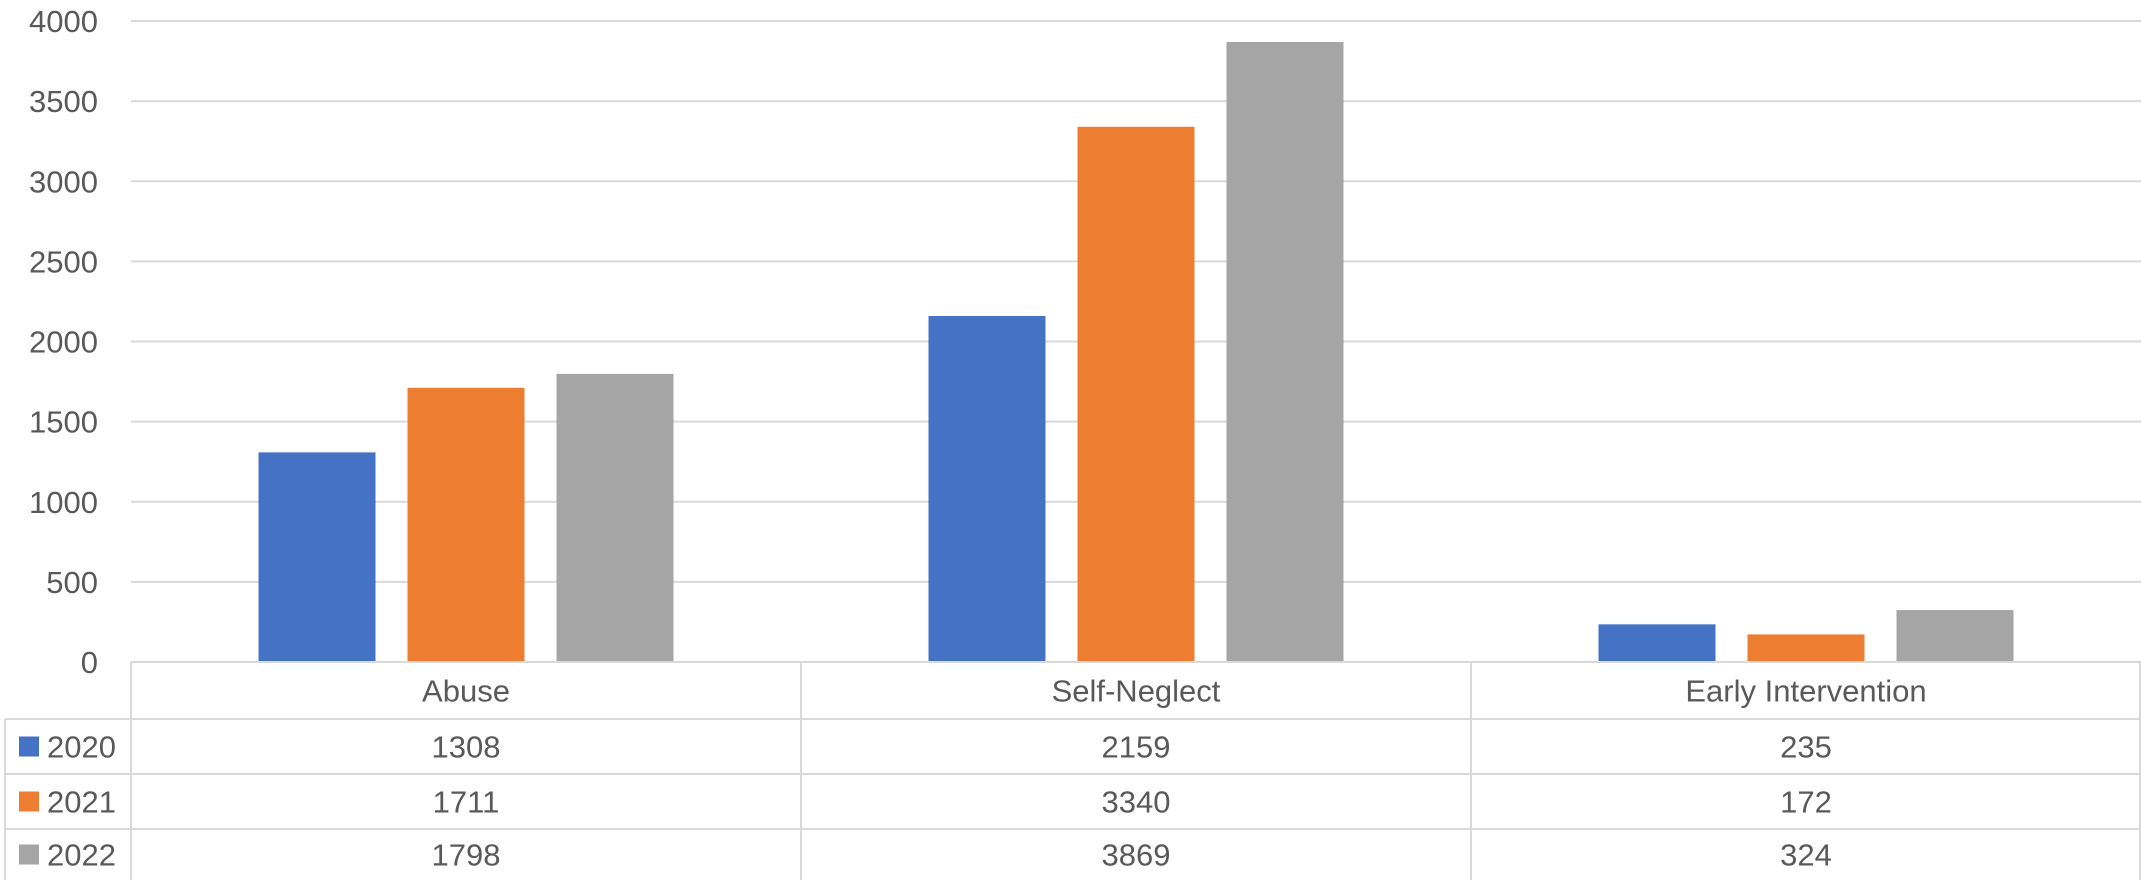 The width and height of the screenshot is (2141, 880). I want to click on bar-2020-self-neglect, so click(987, 489).